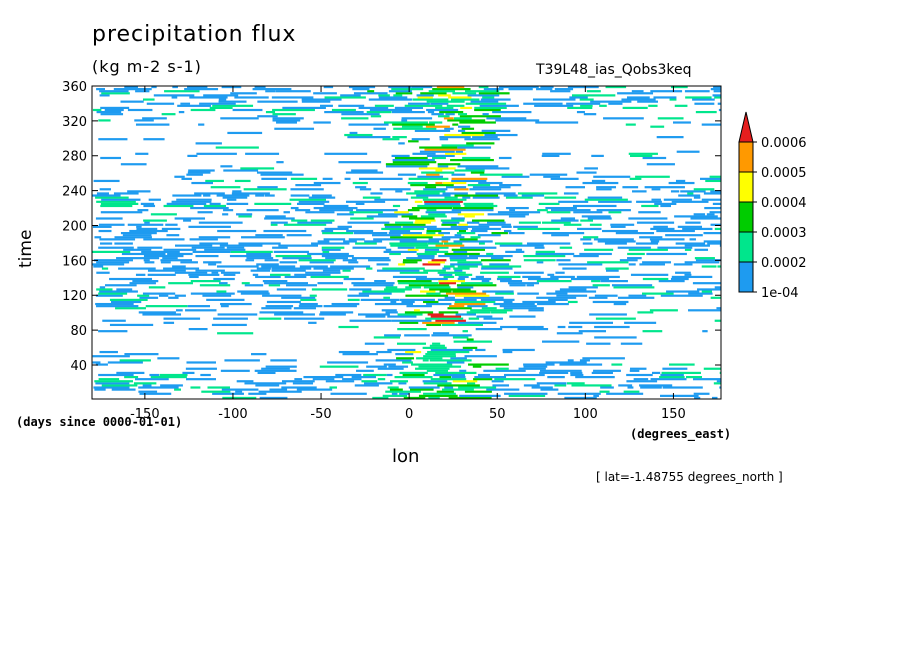 The height and width of the screenshot is (654, 904). What do you see at coordinates (78, 331) in the screenshot?
I see `y-tick-label: 80` at bounding box center [78, 331].